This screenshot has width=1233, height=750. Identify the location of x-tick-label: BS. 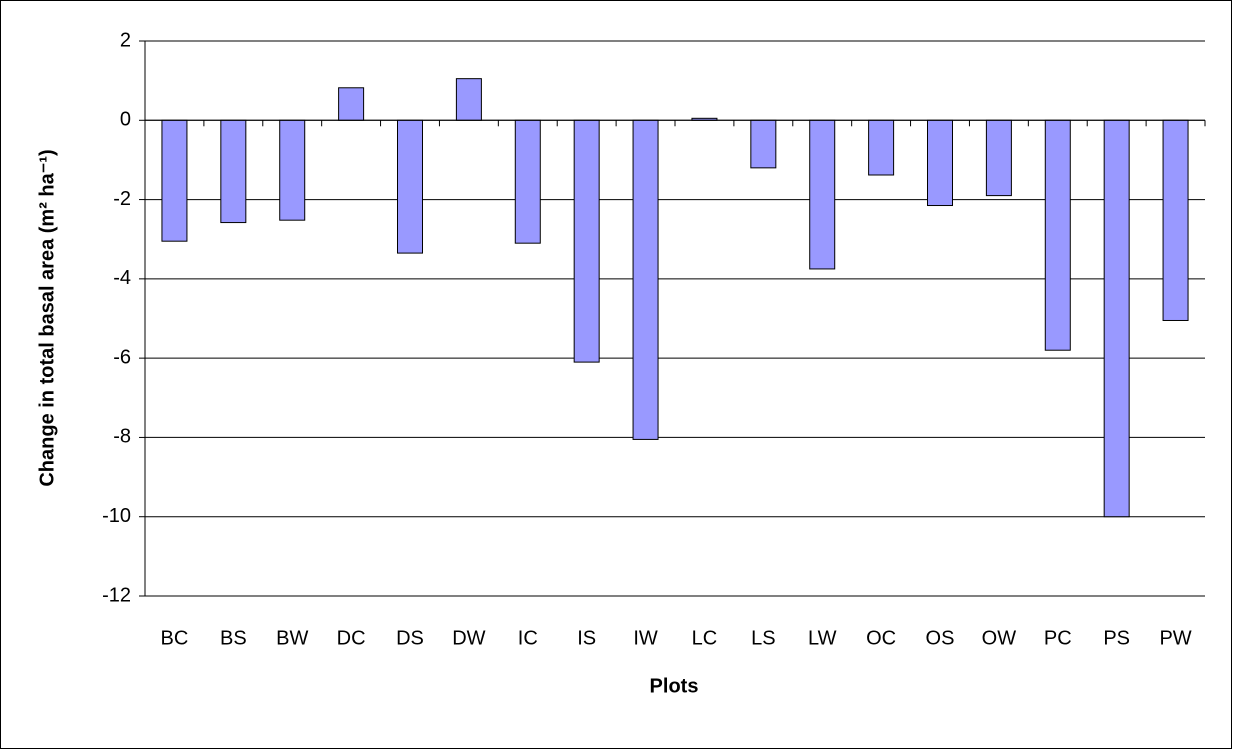
(233, 638).